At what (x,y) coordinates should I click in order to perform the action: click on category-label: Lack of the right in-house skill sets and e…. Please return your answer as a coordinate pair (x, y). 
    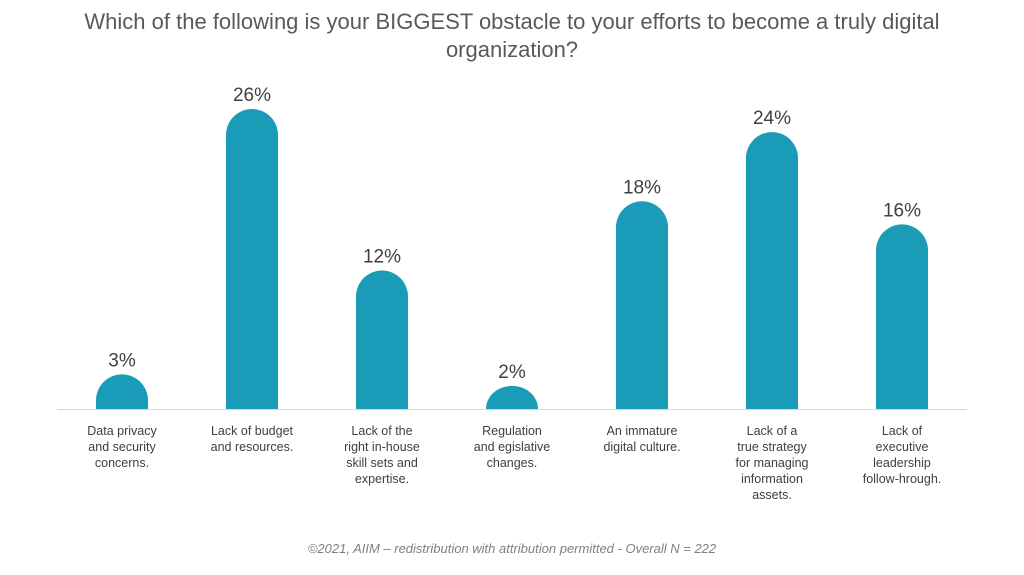
    Looking at the image, I should click on (382, 455).